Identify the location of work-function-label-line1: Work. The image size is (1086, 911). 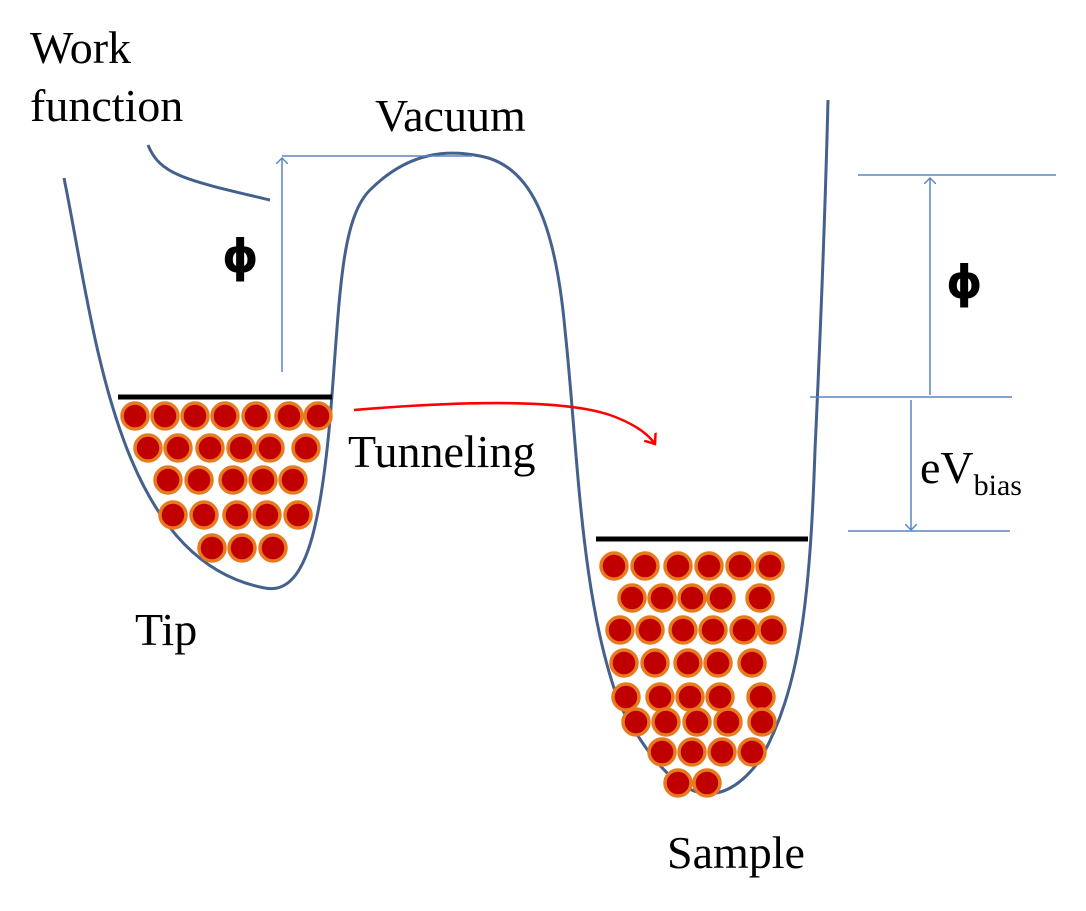
(80, 47).